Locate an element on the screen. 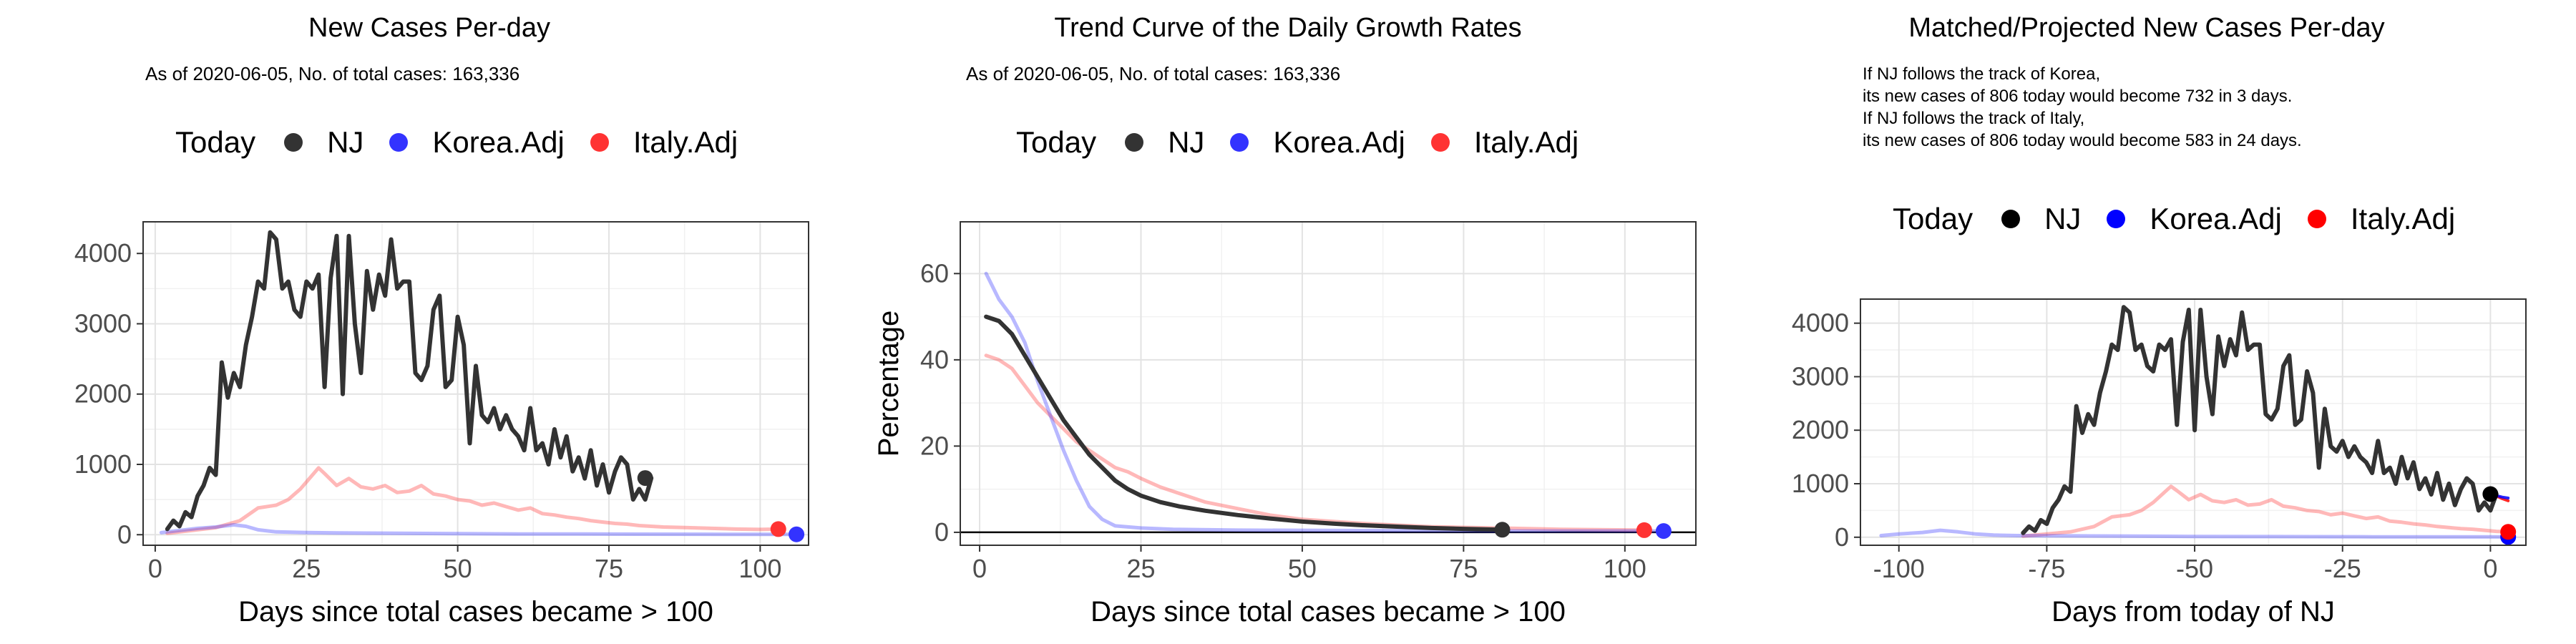 The height and width of the screenshot is (644, 2576). y-tick-label: 60 is located at coordinates (934, 273).